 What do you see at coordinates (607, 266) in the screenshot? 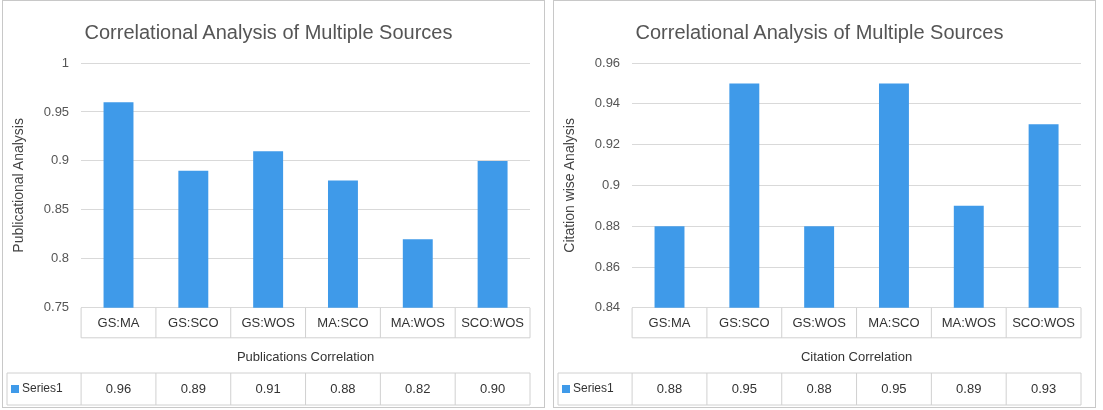
I see `y-tick-label: 0.86` at bounding box center [607, 266].